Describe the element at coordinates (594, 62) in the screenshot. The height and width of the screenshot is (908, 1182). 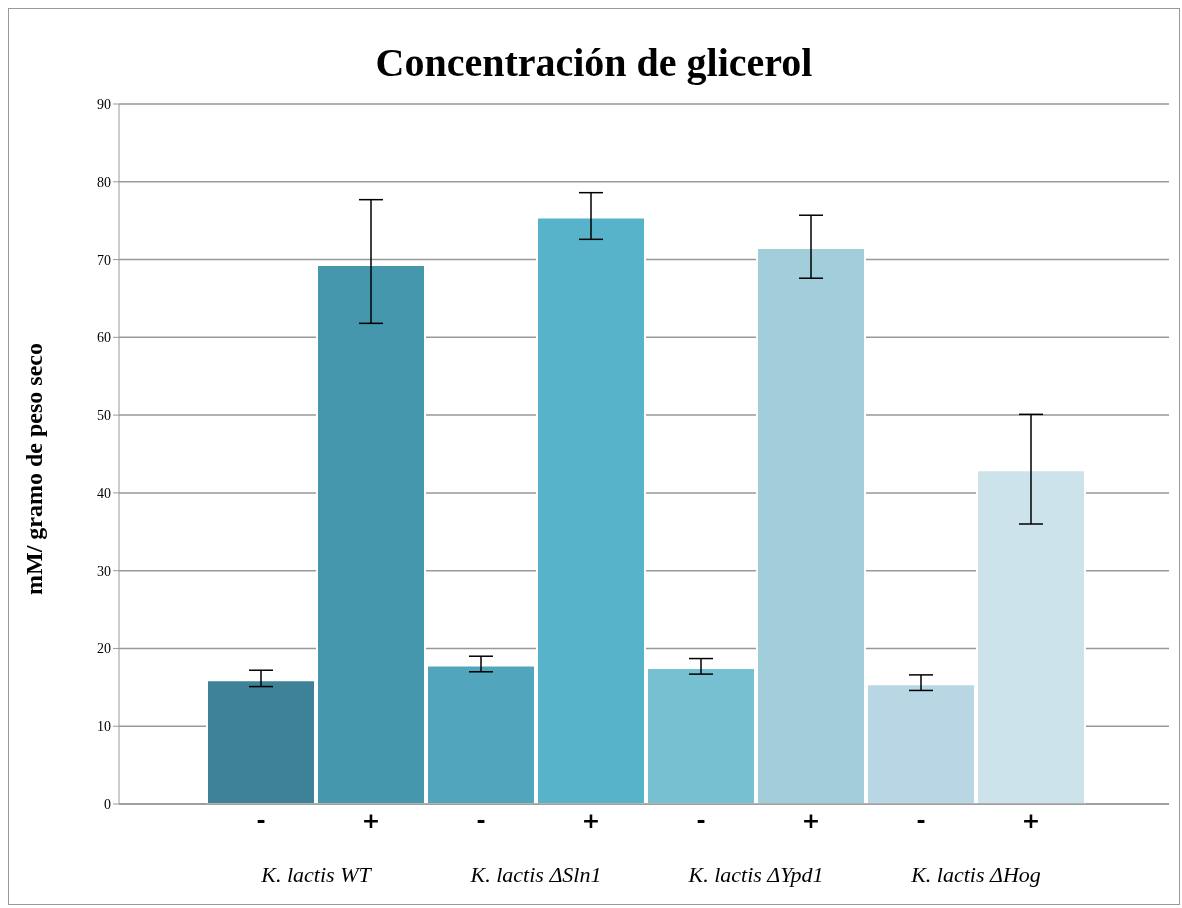
I see `chart-title: Concentración de glicerol` at that location.